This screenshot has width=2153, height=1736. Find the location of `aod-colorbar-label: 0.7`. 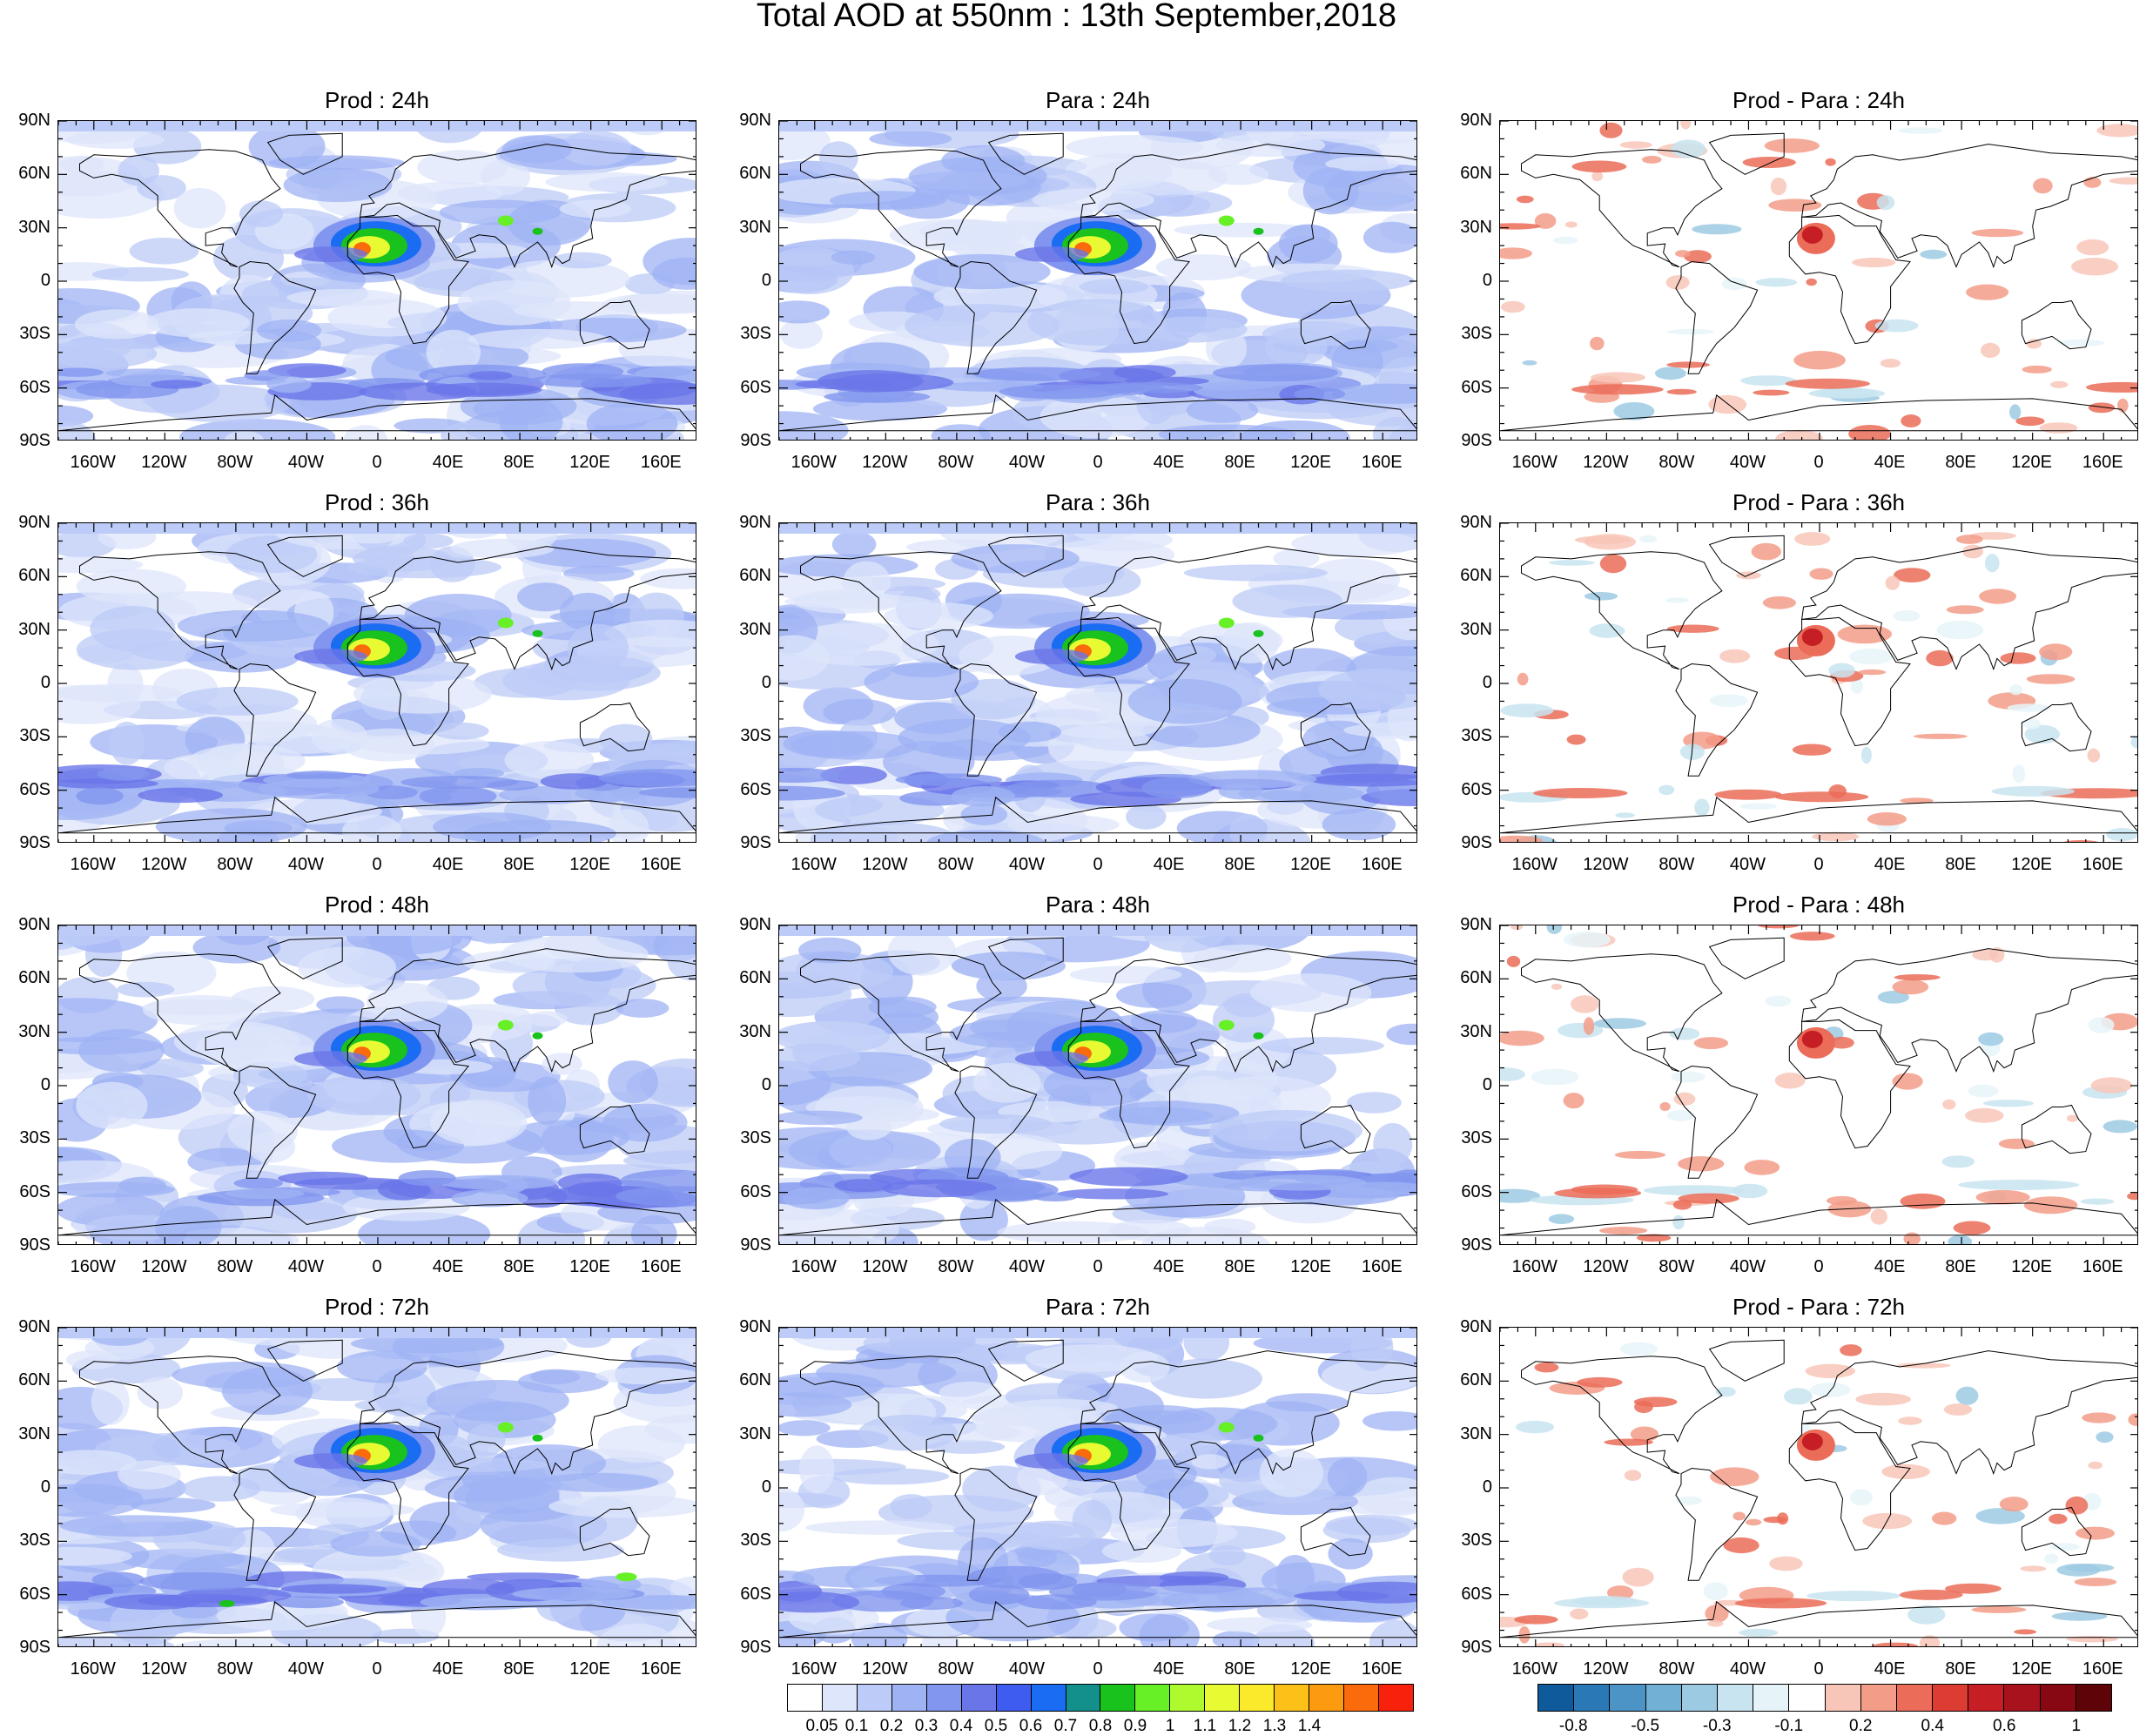

aod-colorbar-label: 0.7 is located at coordinates (1065, 1726).